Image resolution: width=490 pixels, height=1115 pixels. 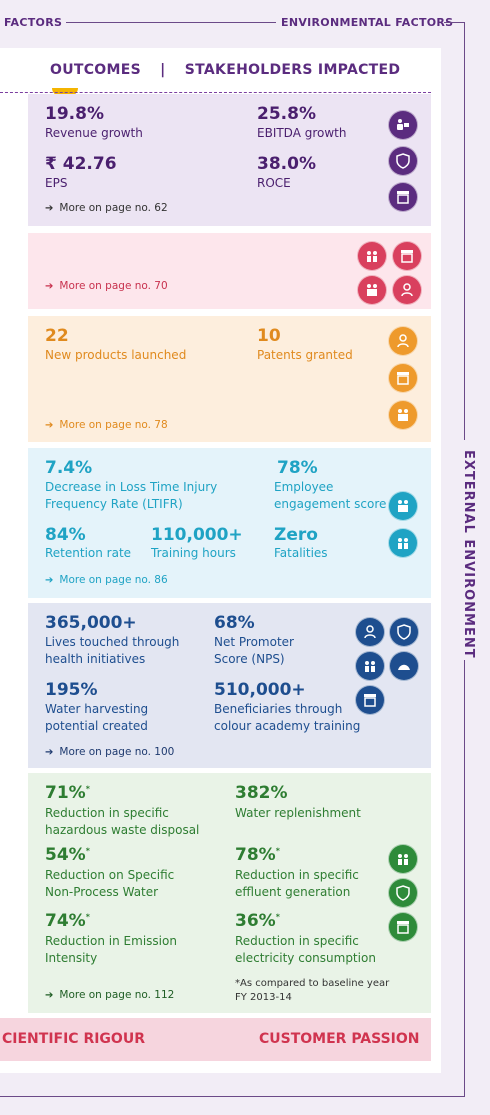 I want to click on roce-value: 38.0%, so click(x=286, y=164).